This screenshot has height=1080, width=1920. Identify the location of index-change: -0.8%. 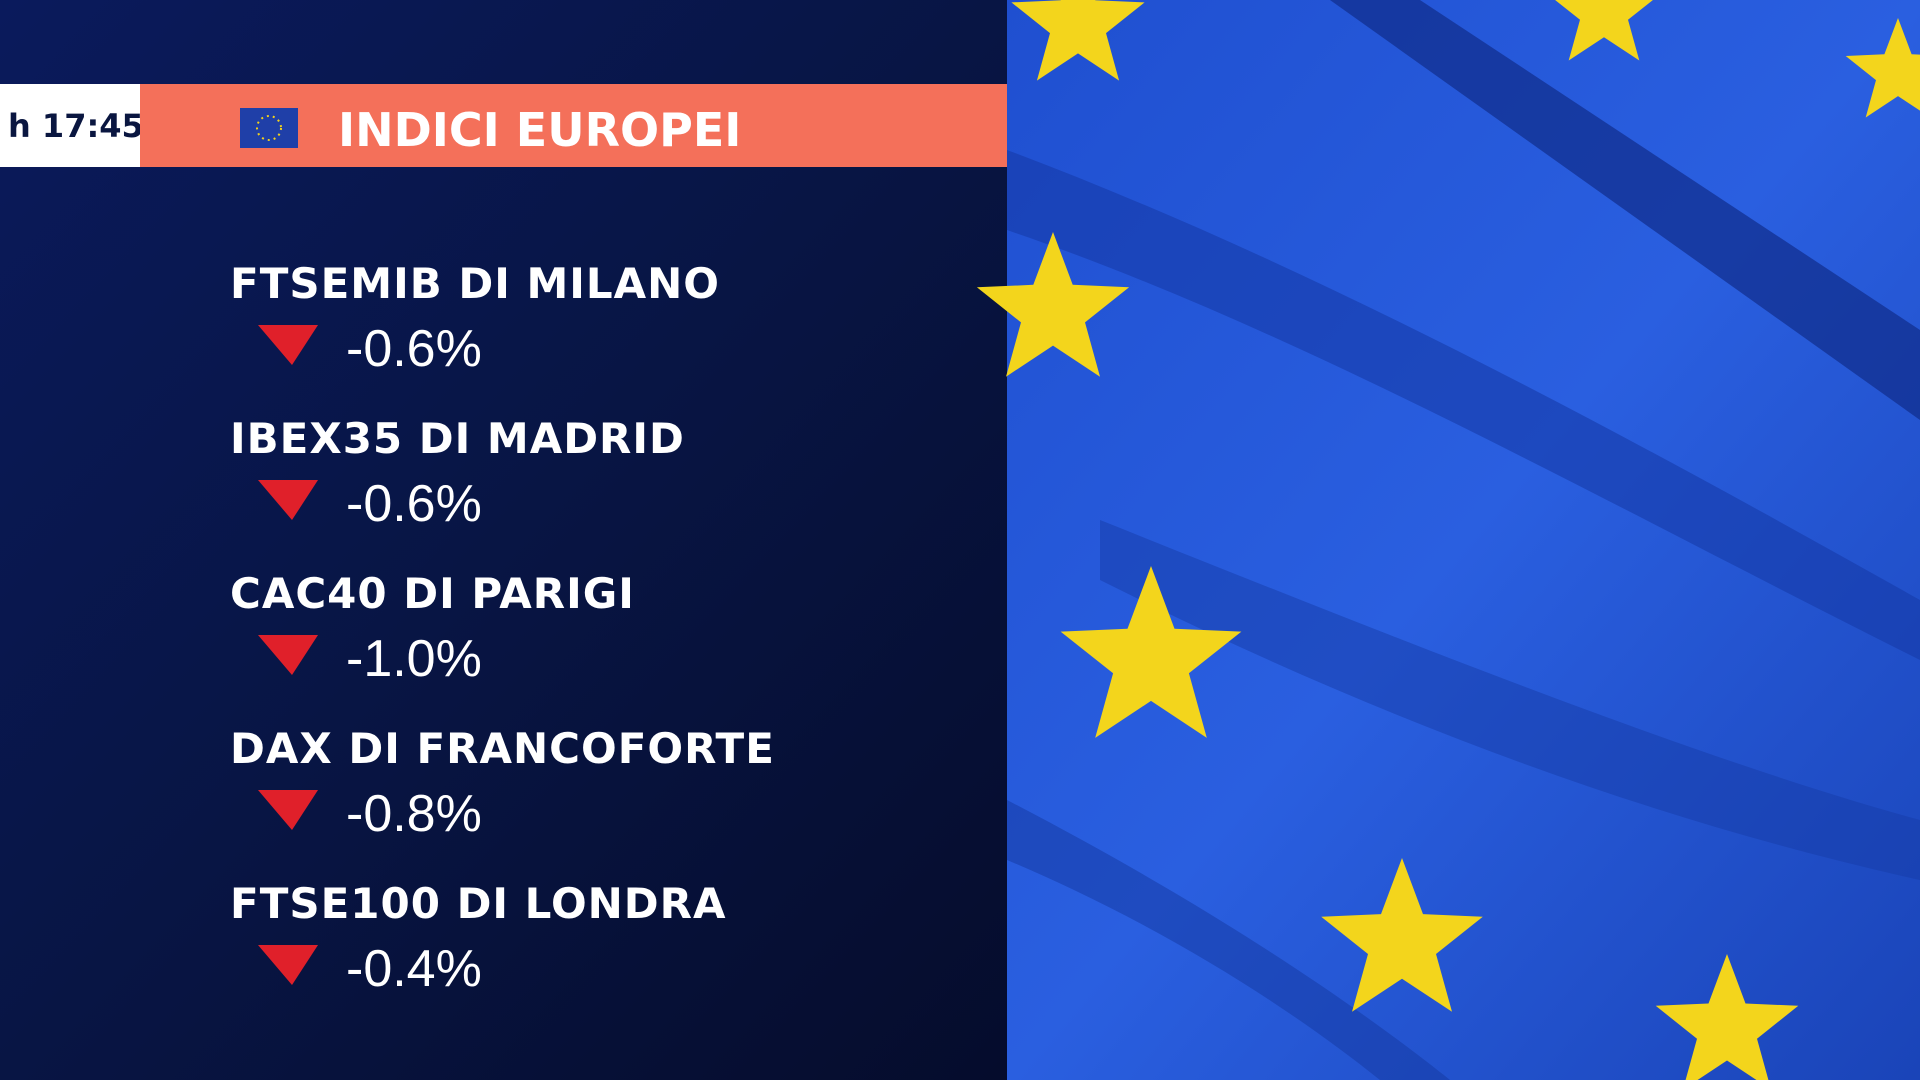
(414, 814).